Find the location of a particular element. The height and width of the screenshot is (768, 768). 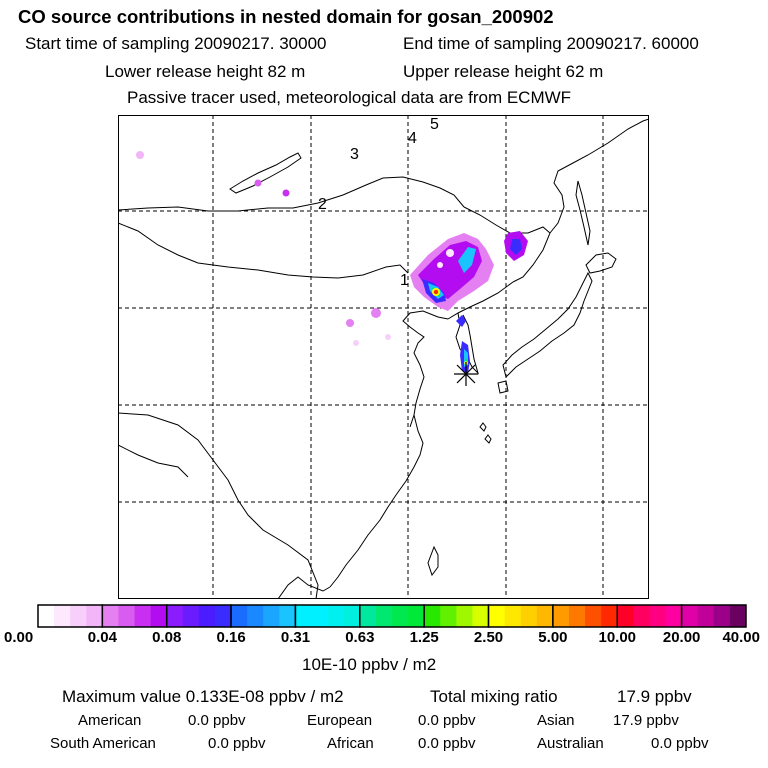

end-time-label: End time of sampling 20090217. 60000 is located at coordinates (551, 43).